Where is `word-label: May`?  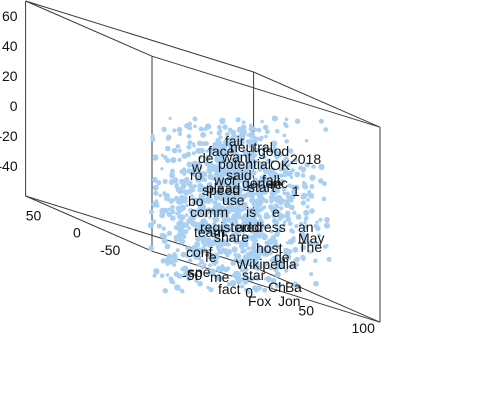
word-label: May is located at coordinates (311, 238).